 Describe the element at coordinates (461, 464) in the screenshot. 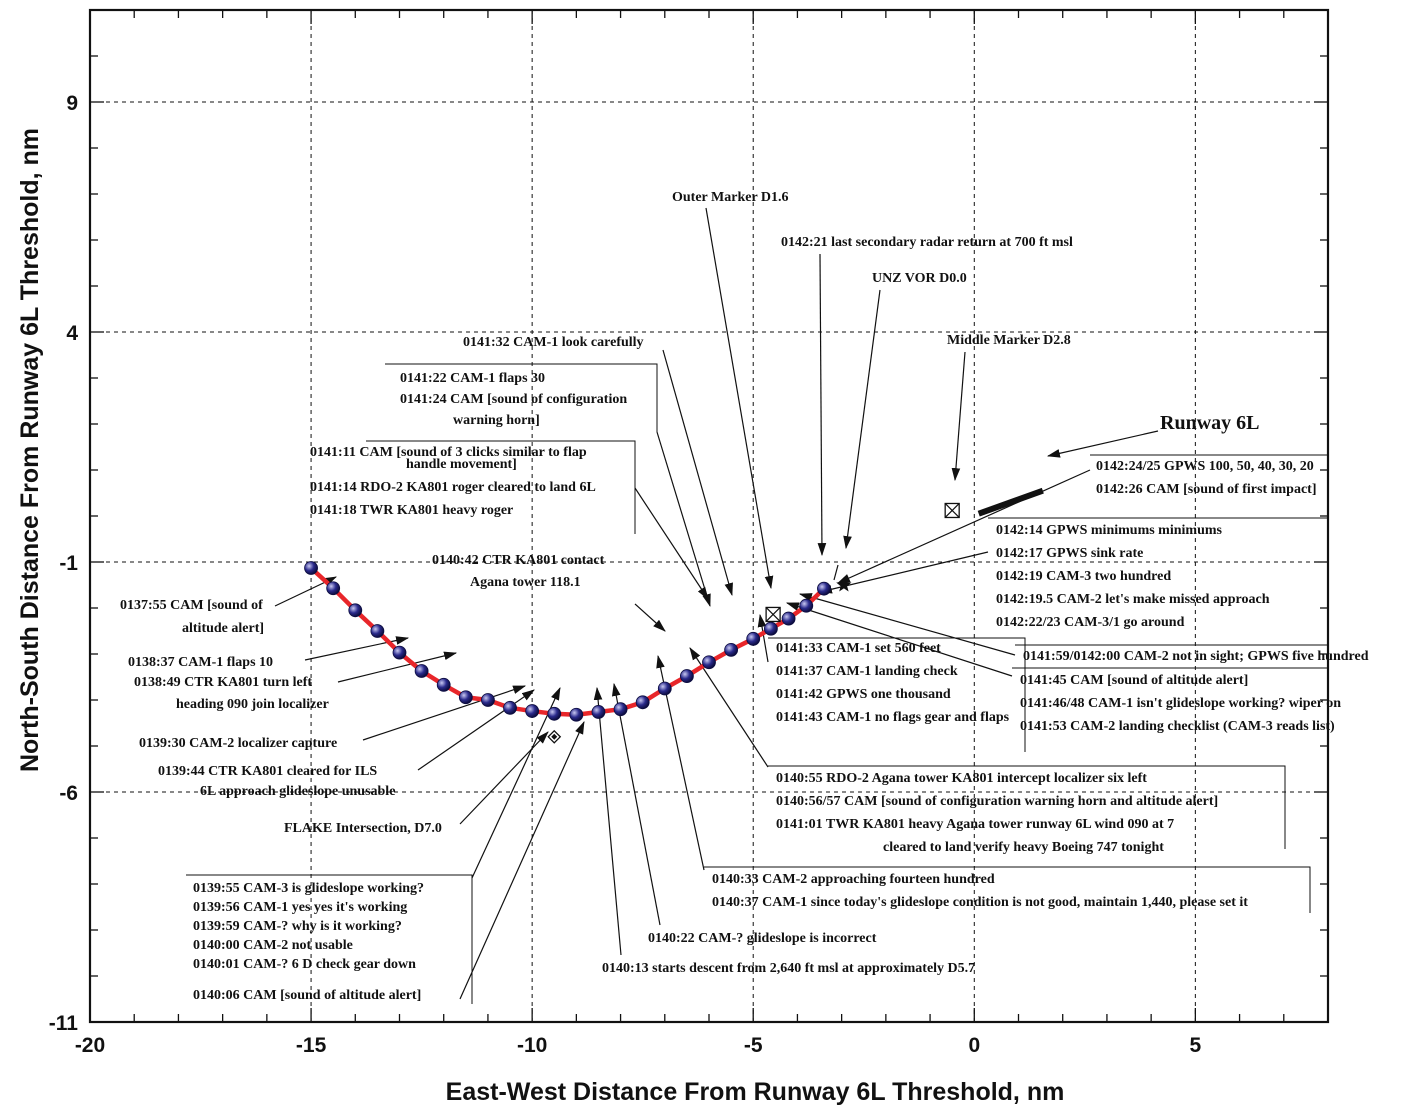

I see `annotation-line: handle movement]` at that location.